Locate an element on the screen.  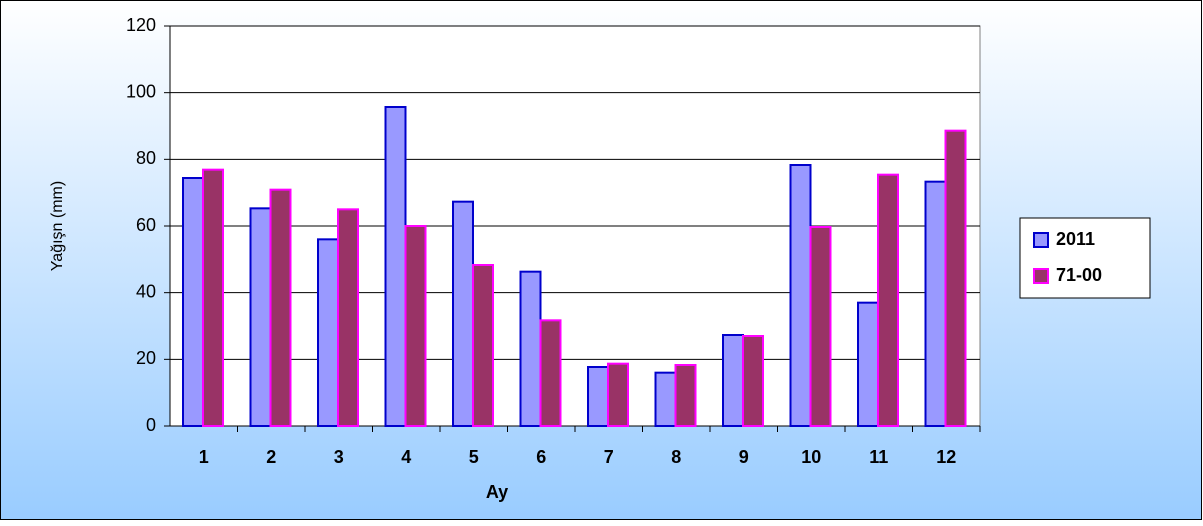
y-tick-label: 120 is located at coordinates (141, 25).